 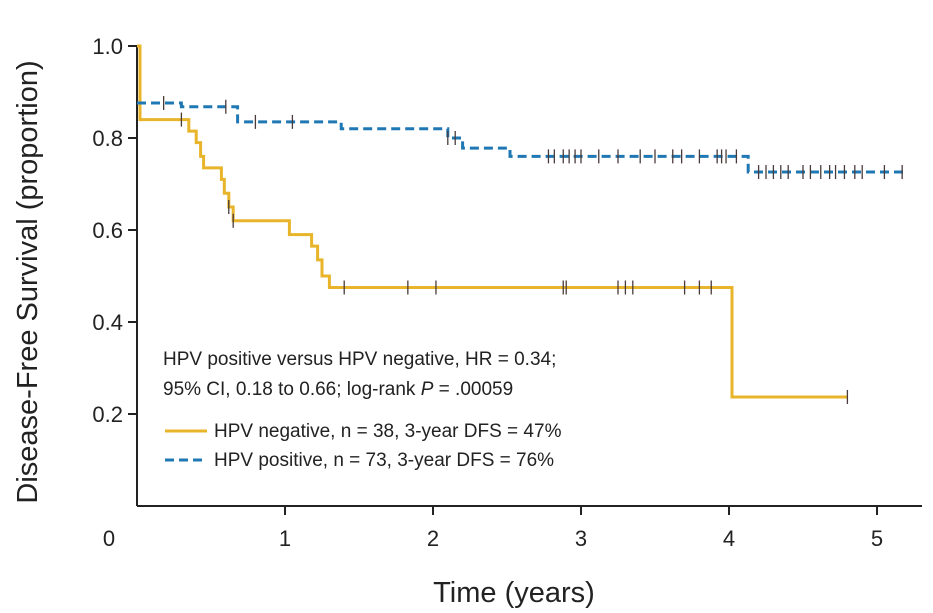 What do you see at coordinates (433, 538) in the screenshot?
I see `x-tick-label: 2` at bounding box center [433, 538].